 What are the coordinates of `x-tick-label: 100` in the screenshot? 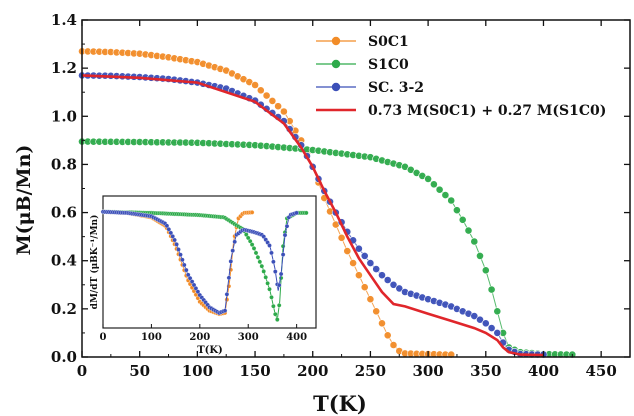 It's located at (197, 371).